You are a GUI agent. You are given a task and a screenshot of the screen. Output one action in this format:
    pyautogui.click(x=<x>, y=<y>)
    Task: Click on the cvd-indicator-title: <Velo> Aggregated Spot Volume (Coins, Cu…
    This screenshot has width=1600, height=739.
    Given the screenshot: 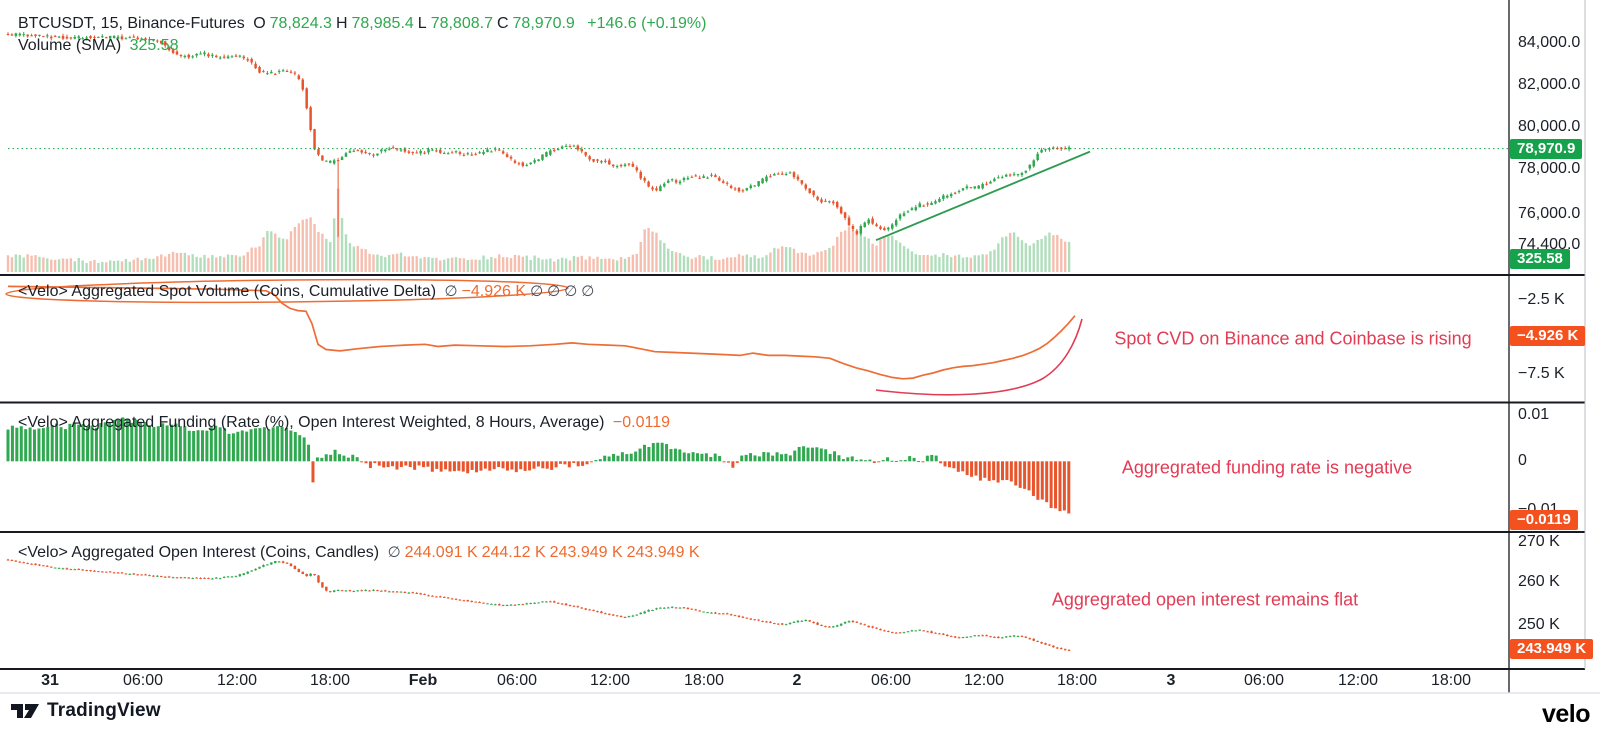 What is the action you would take?
    pyautogui.click(x=227, y=291)
    